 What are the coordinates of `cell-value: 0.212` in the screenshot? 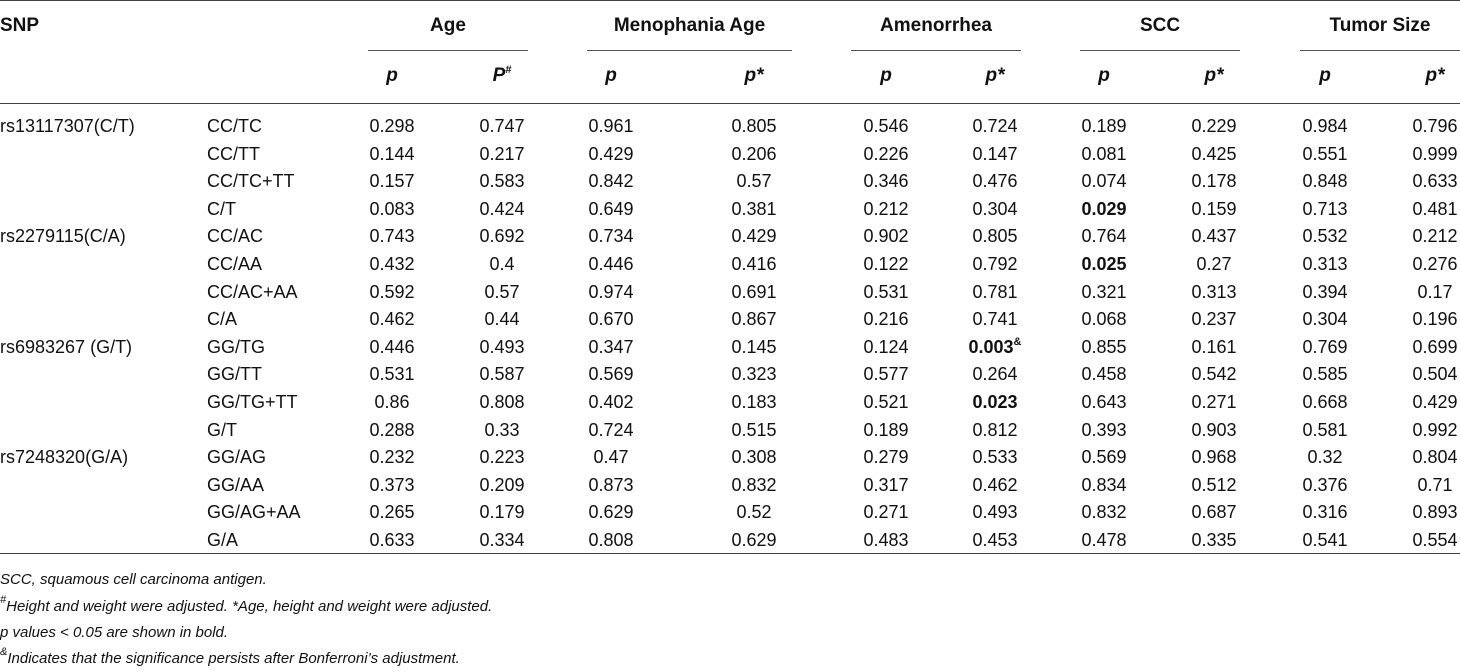 It's located at (886, 209).